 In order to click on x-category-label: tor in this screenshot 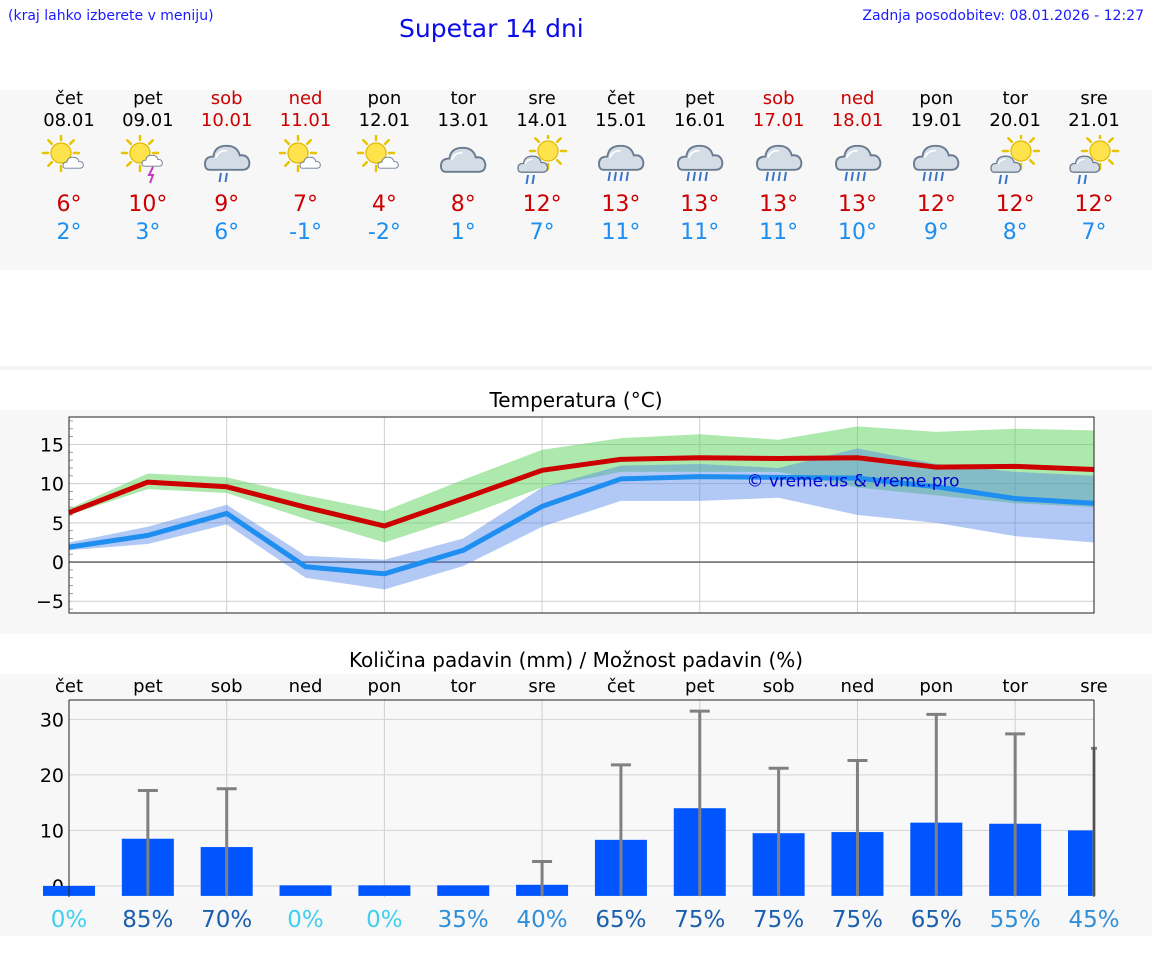, I will do `click(1015, 686)`.